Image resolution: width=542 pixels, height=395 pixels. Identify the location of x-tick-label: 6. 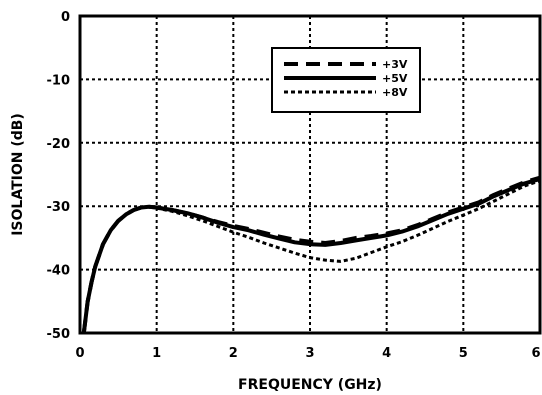
(535, 353).